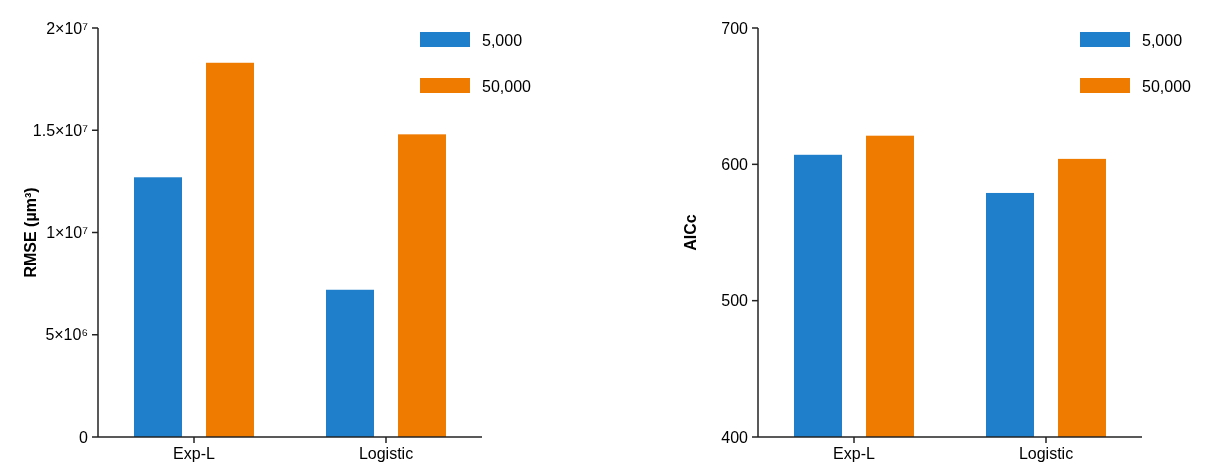 The width and height of the screenshot is (1207, 476). What do you see at coordinates (60, 130) in the screenshot?
I see `y-tick-label: 1.5×10⁷` at bounding box center [60, 130].